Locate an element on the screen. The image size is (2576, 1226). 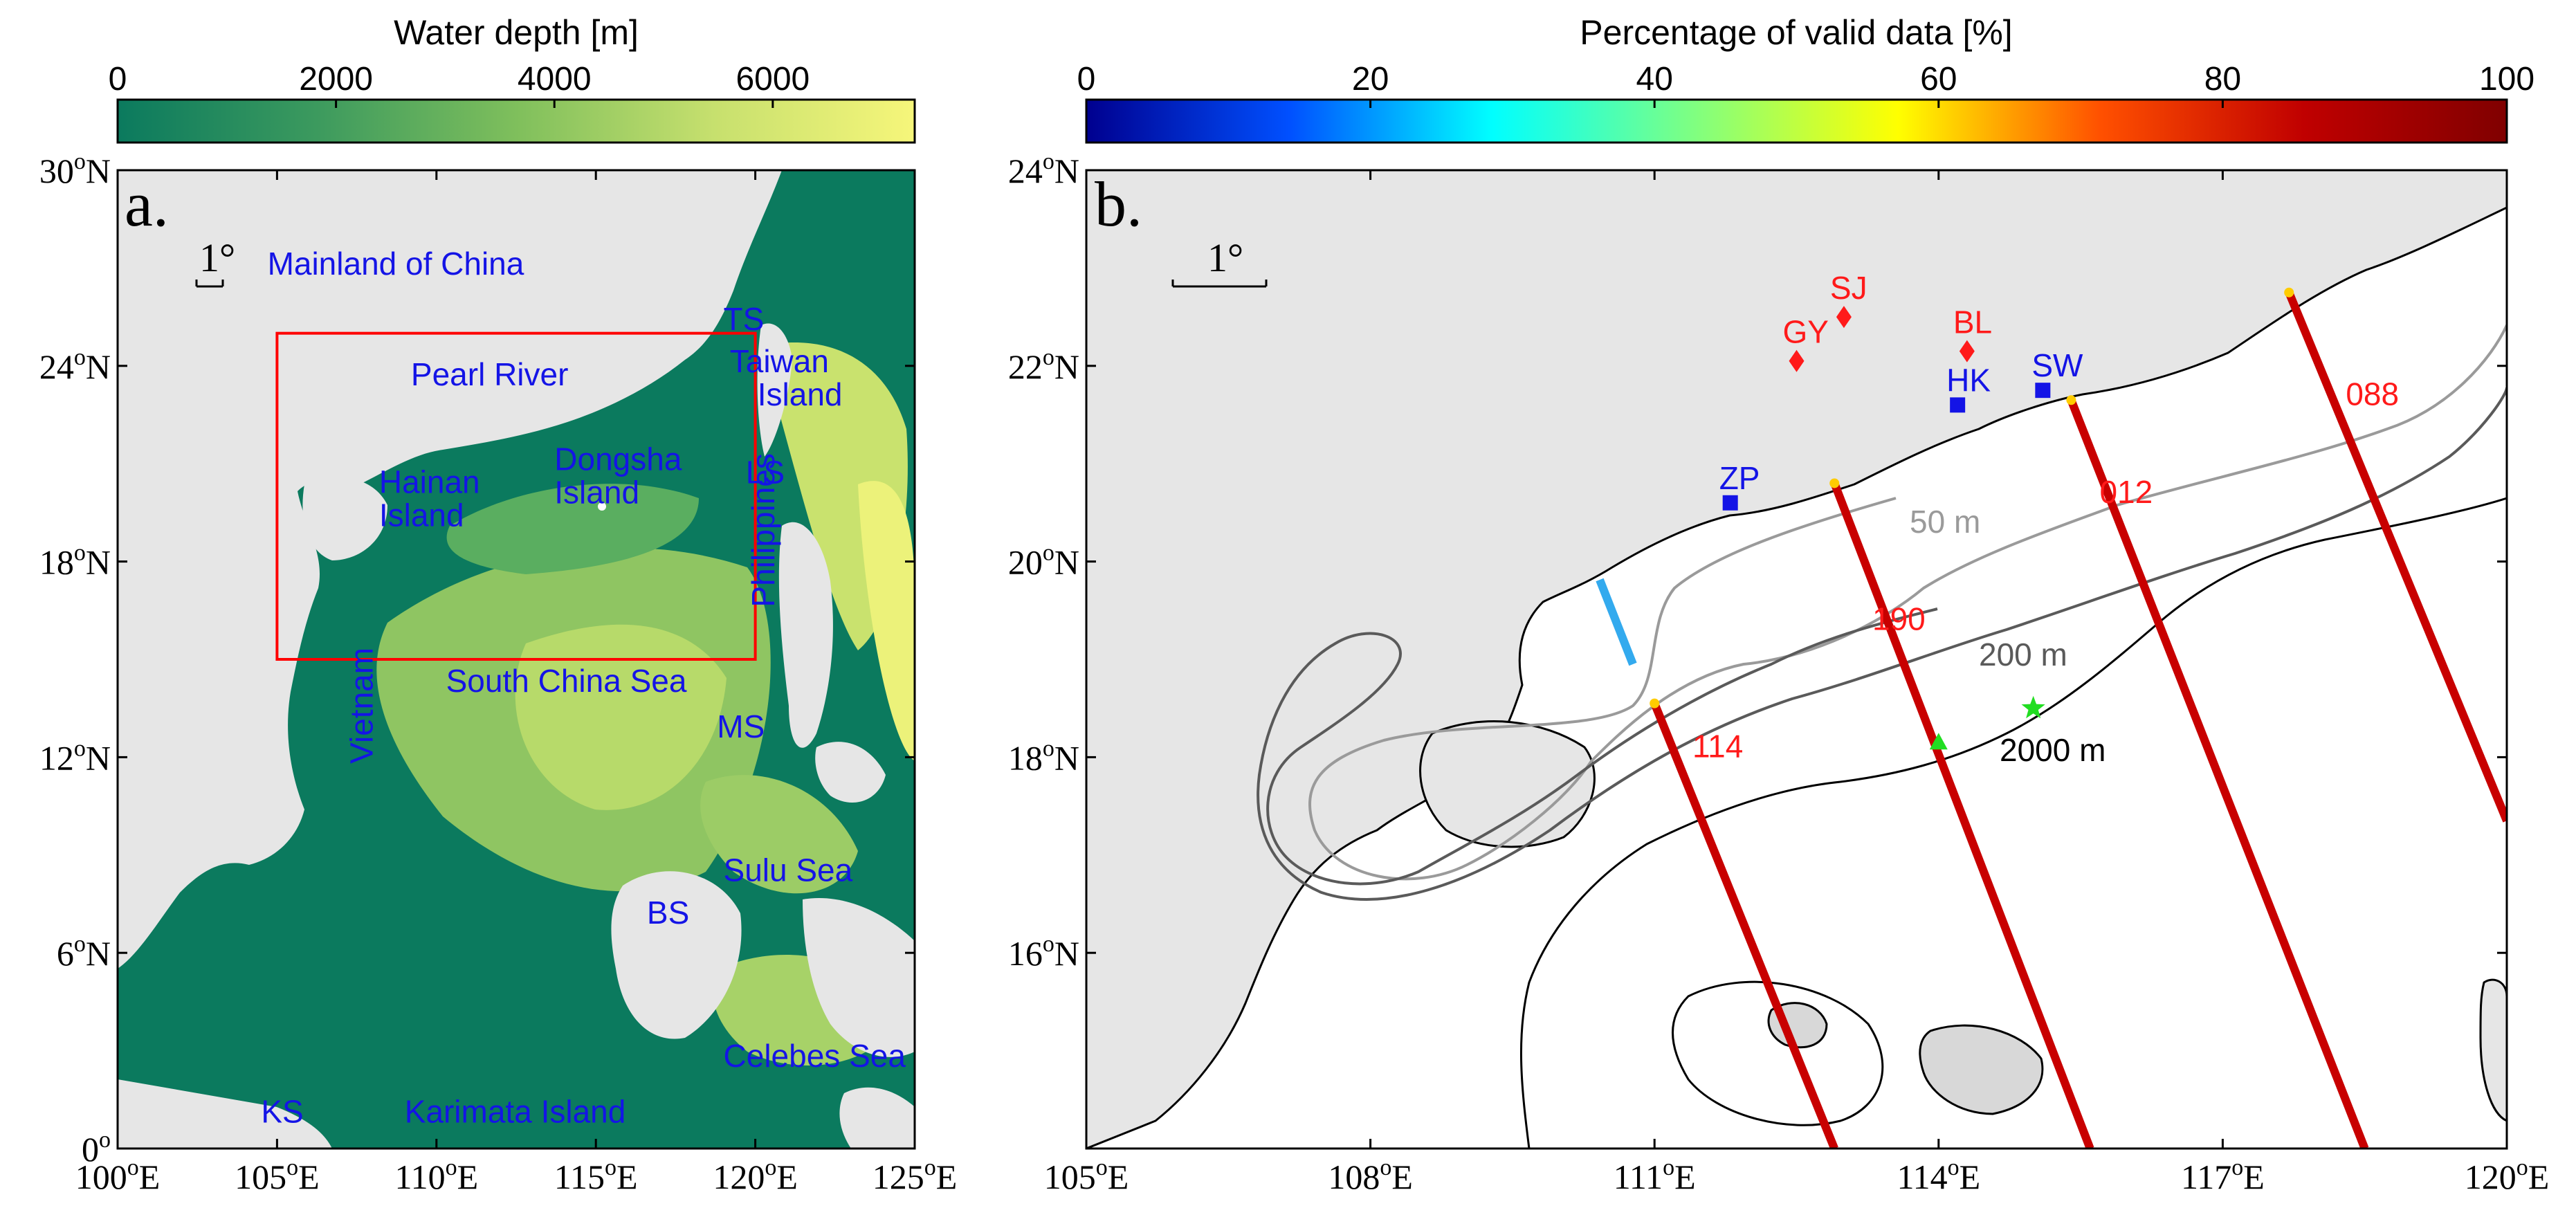
x-tick-label: 117oE is located at coordinates (2223, 1175).